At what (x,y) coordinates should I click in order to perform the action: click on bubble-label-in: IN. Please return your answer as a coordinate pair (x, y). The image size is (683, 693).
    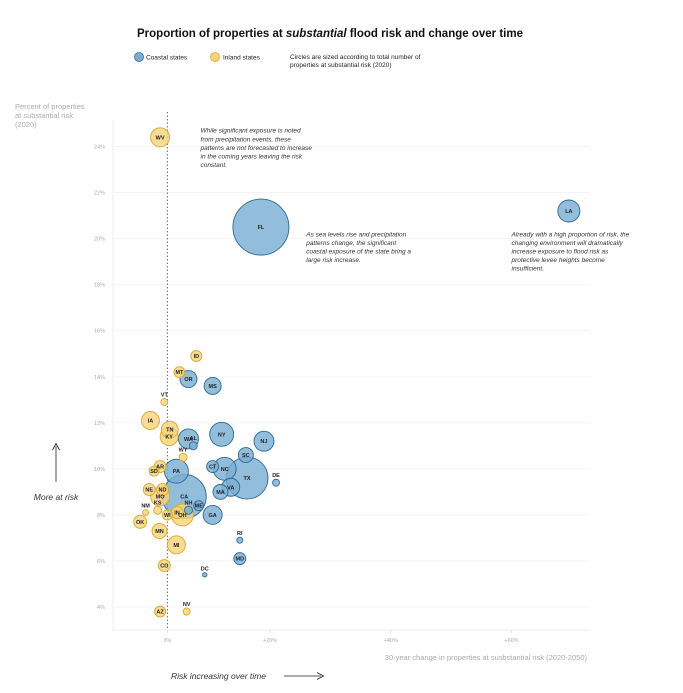
    Looking at the image, I should click on (177, 514).